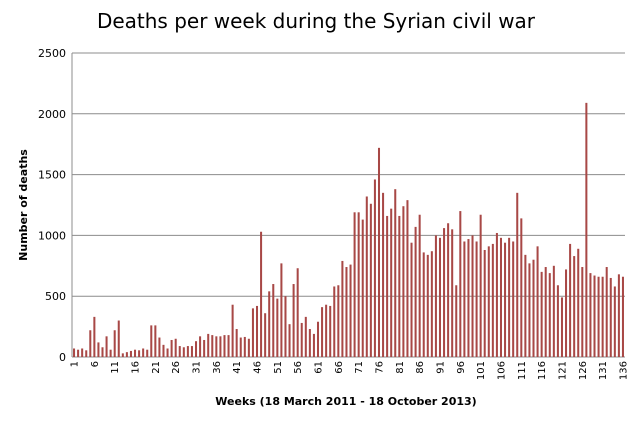  What do you see at coordinates (339, 367) in the screenshot?
I see `x-tick-label: 66` at bounding box center [339, 367].